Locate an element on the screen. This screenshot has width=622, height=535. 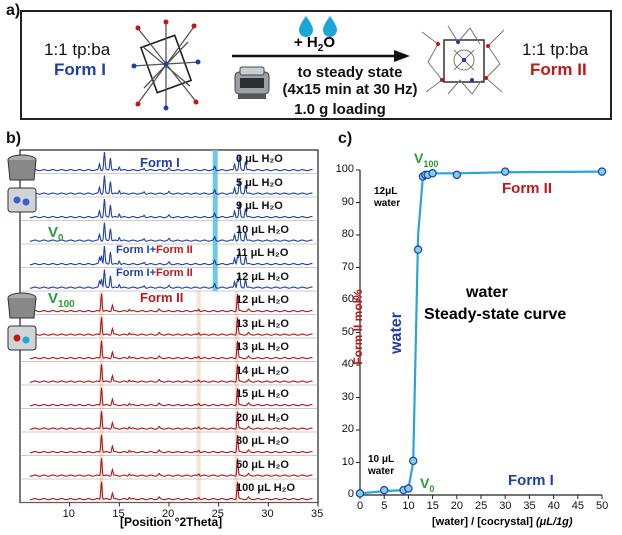
y-tick-label: 50 is located at coordinates (347, 331).